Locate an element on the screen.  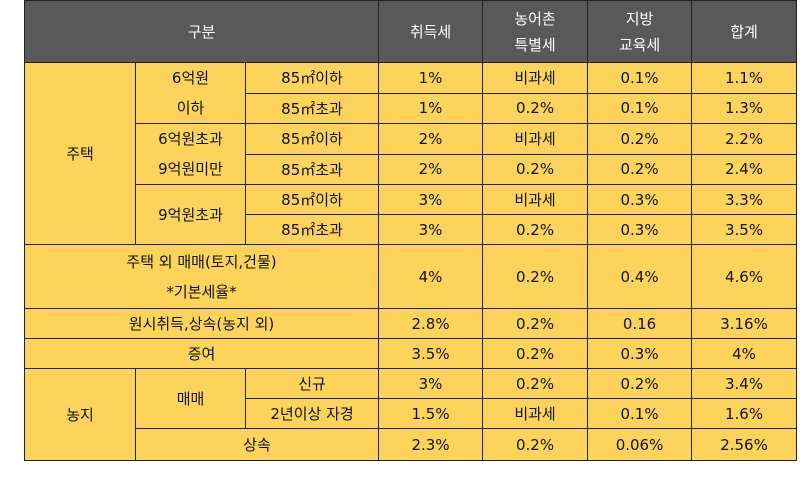
housing-group-2-line2: 9억원미만 is located at coordinates (190, 169).